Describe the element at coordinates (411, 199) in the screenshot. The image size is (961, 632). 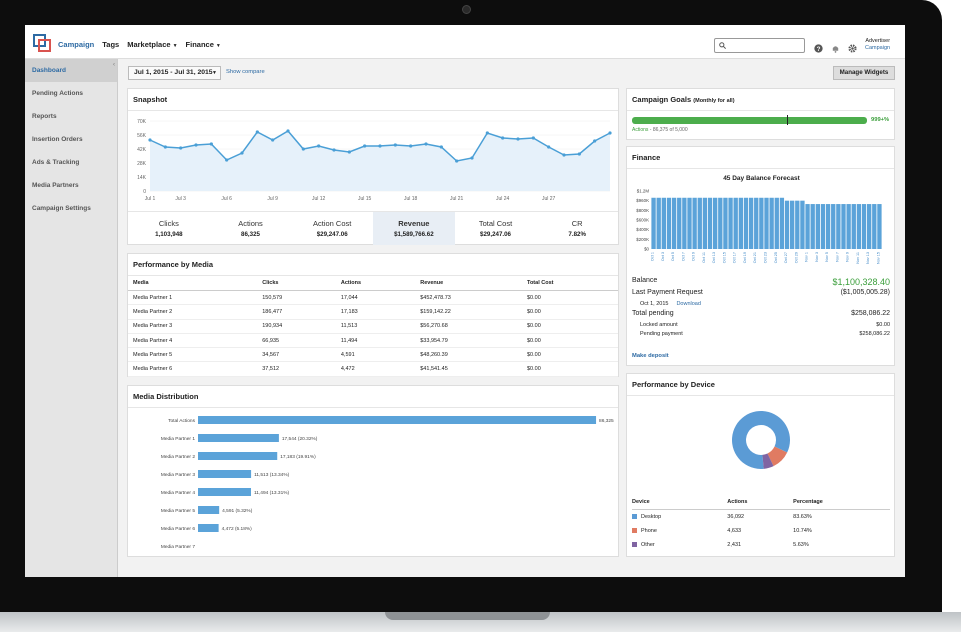
I see `x-tick-label: Jul 18` at that location.